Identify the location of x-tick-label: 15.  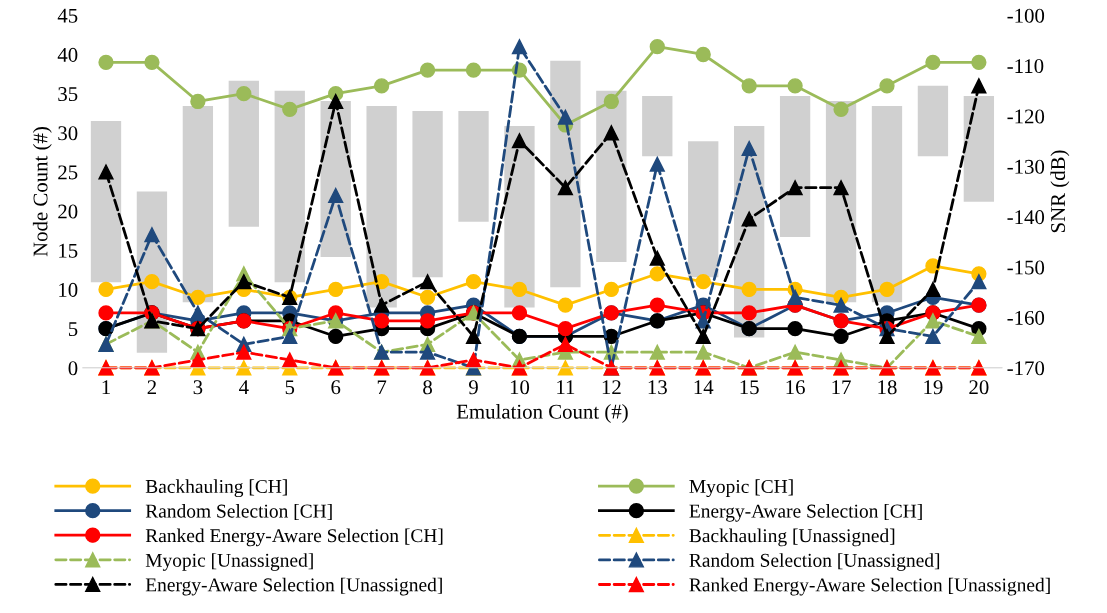
(749, 387).